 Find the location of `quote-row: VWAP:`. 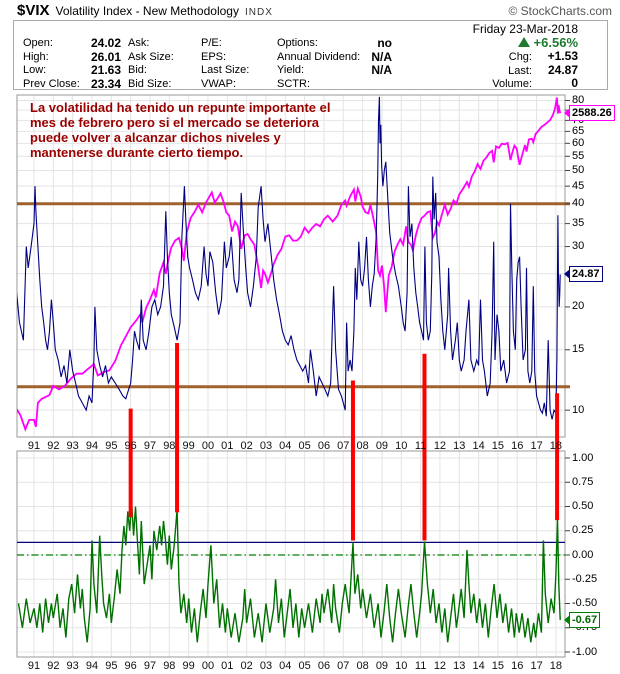

quote-row: VWAP: is located at coordinates (235, 85).